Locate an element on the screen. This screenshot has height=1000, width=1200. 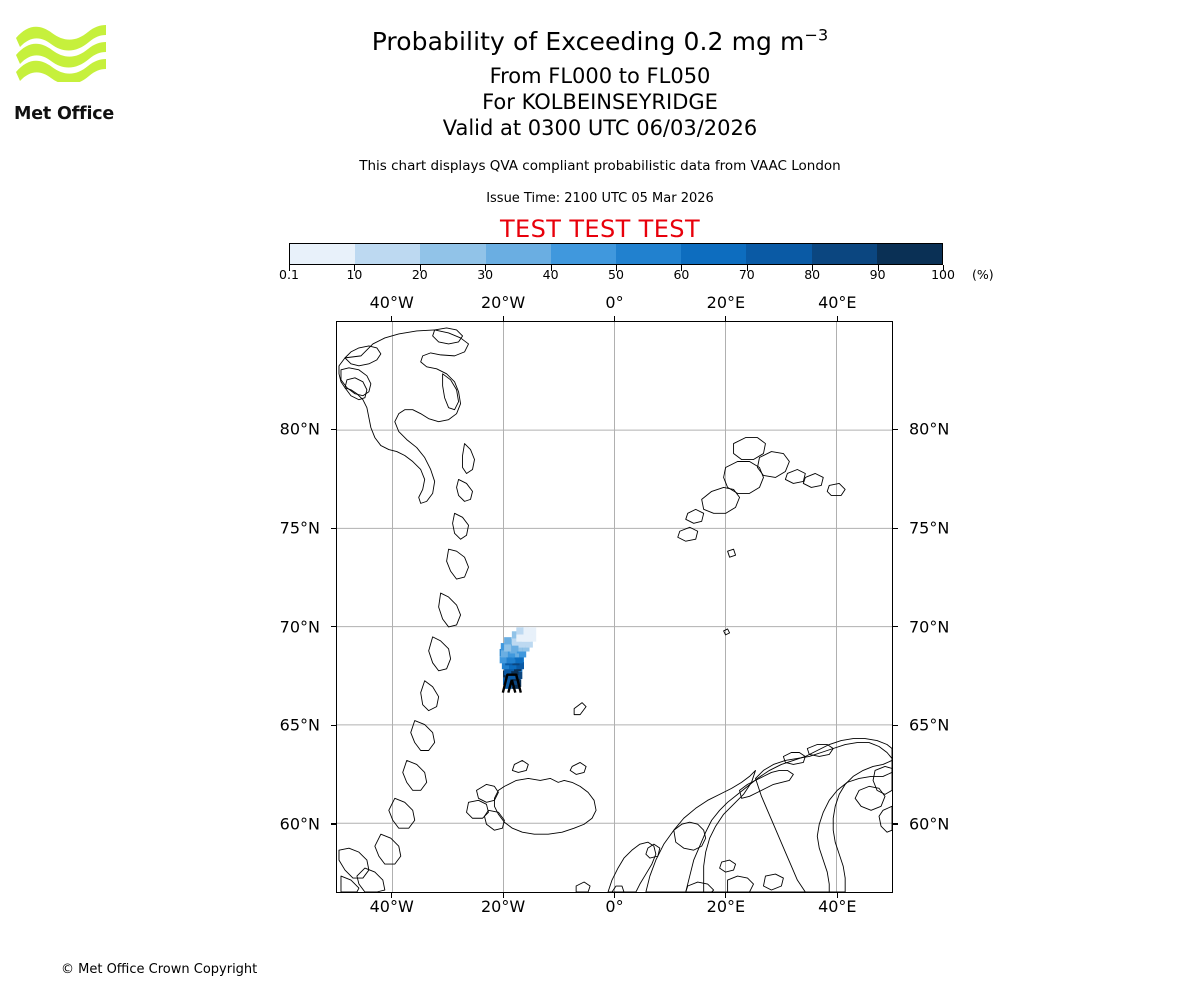
met-office-wordmark: Met Office is located at coordinates (64, 114).